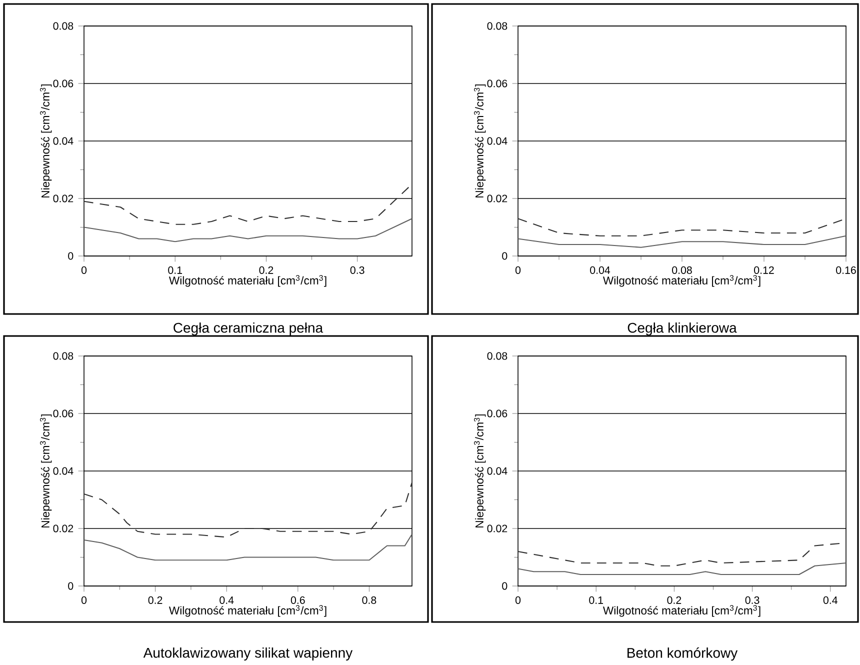 This screenshot has height=665, width=860. I want to click on x-tick-label: 0.12, so click(764, 270).